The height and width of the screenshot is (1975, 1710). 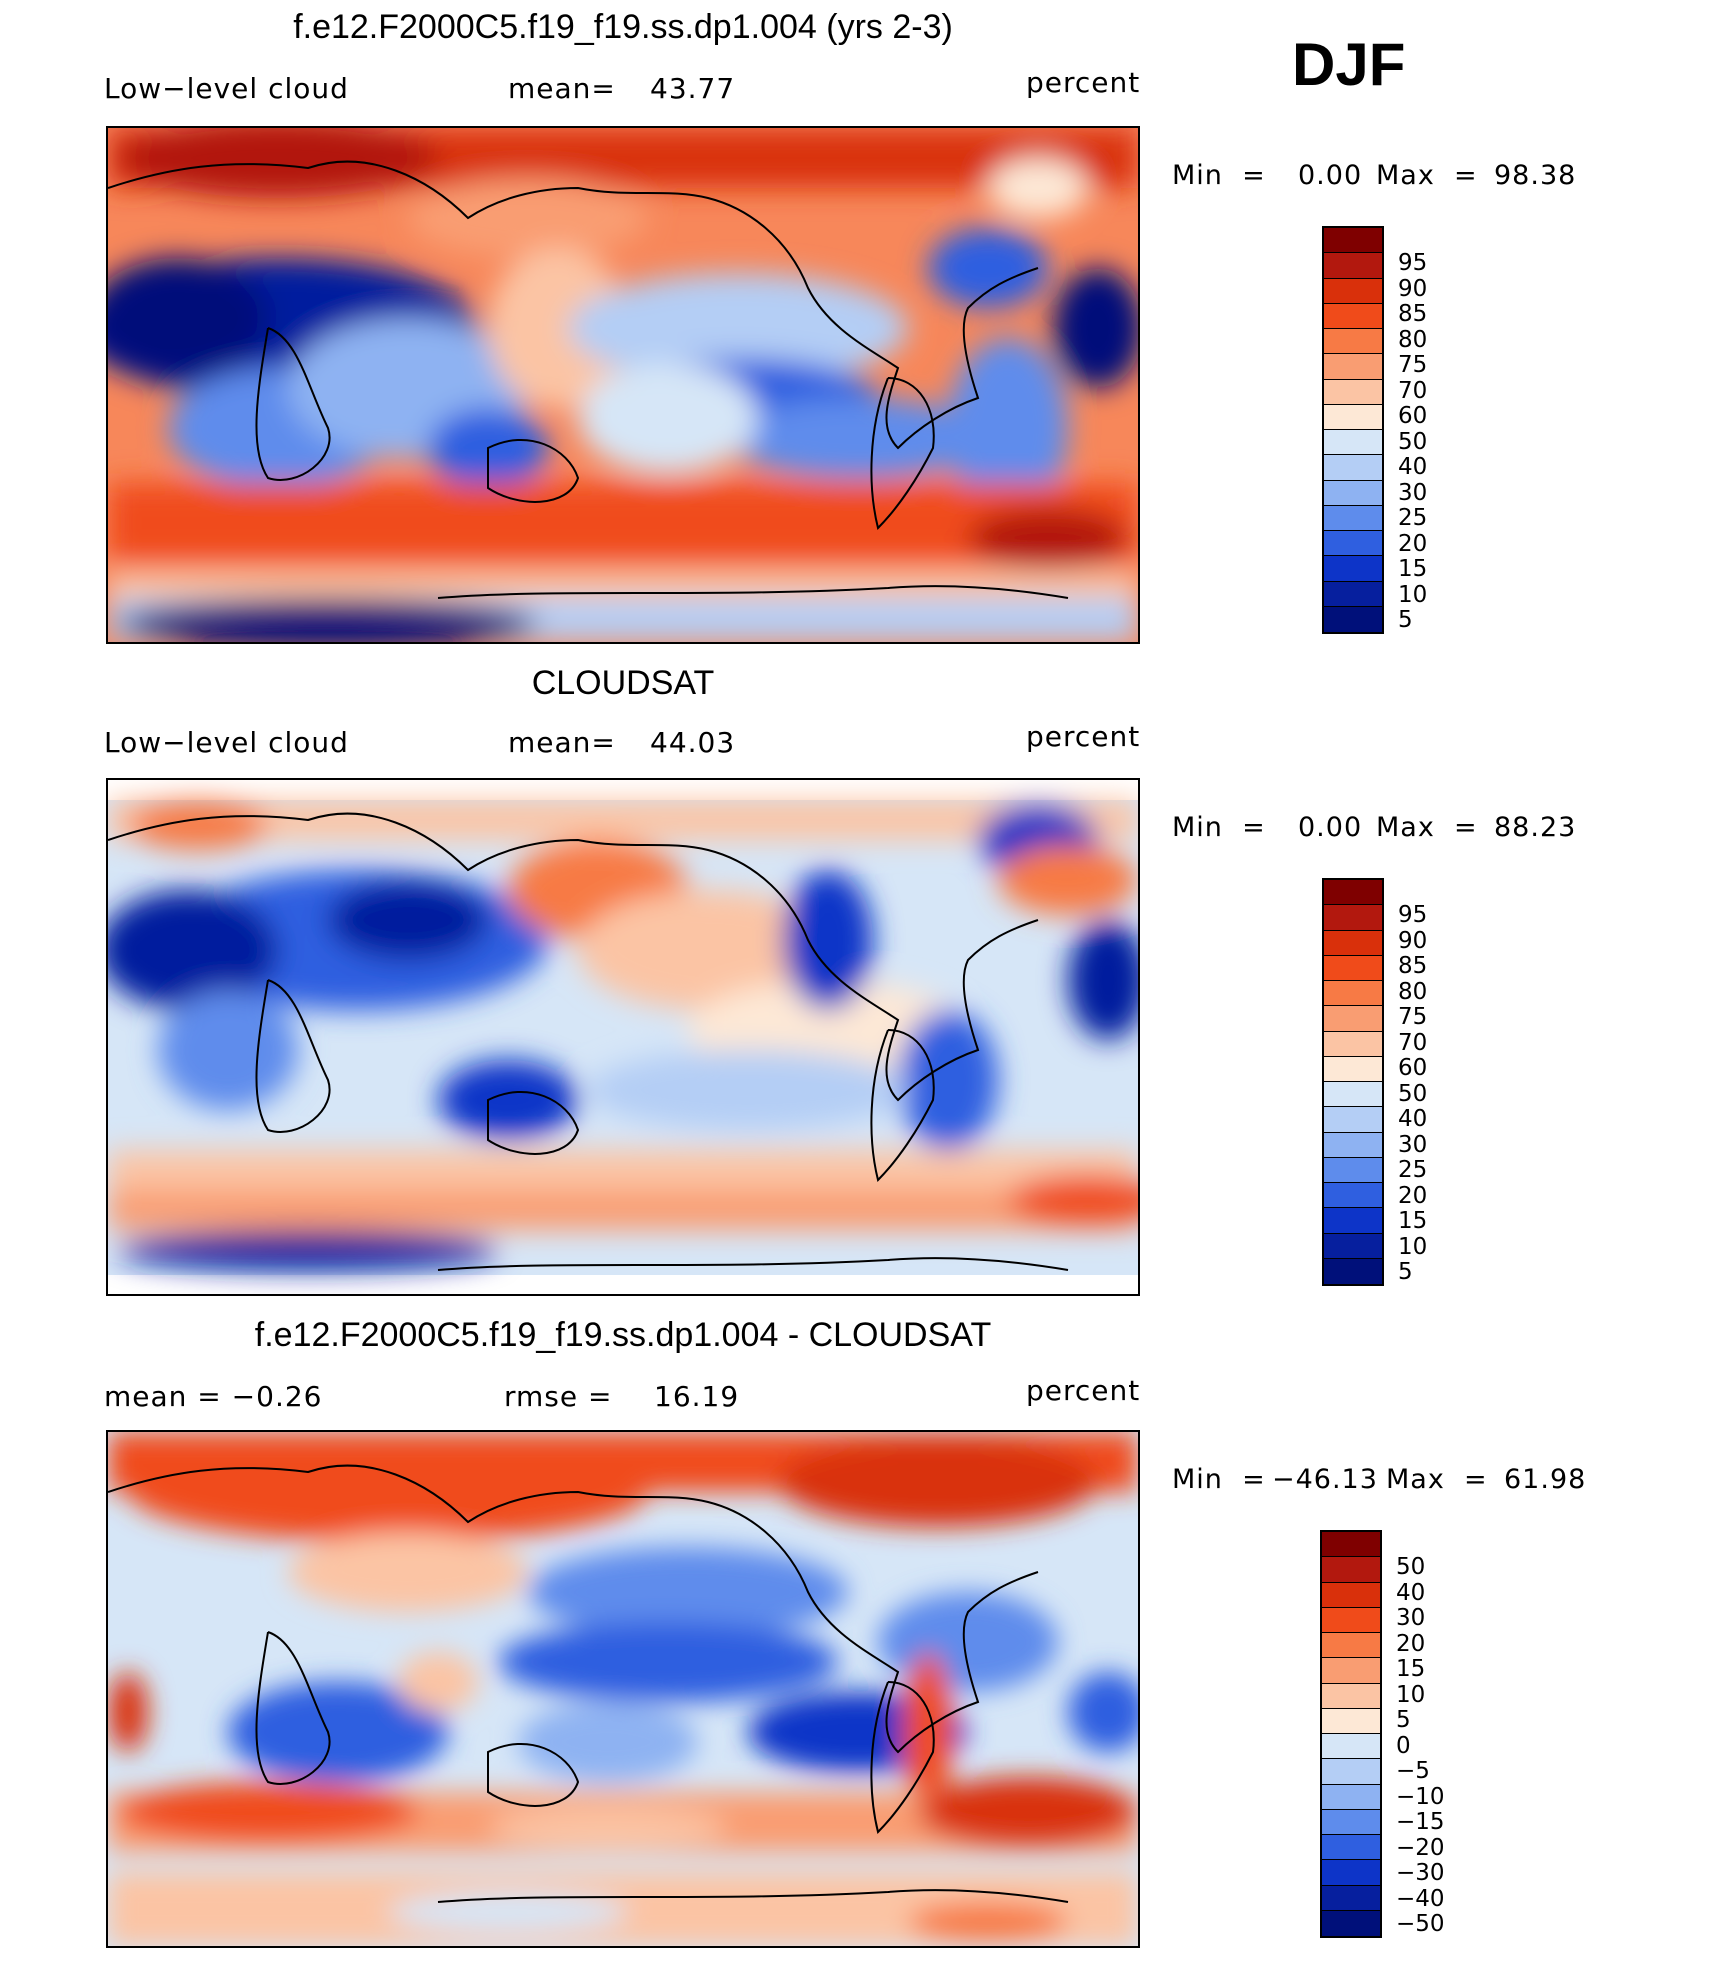 What do you see at coordinates (1420, 1822) in the screenshot?
I see `colorbar-label: −15` at bounding box center [1420, 1822].